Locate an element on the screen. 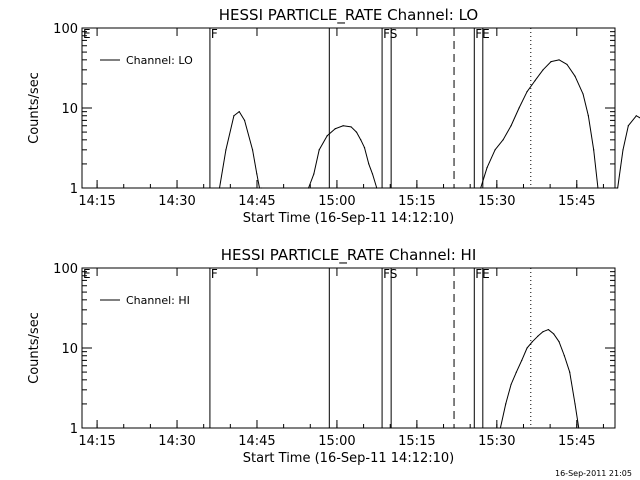 Image resolution: width=640 pixels, height=480 pixels. legend-entry: Channel: LO is located at coordinates (159, 60).